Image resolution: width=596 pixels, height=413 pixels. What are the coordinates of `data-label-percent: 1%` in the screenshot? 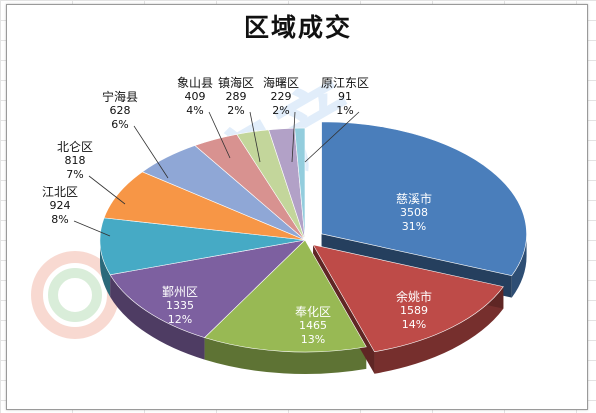 It's located at (345, 110).